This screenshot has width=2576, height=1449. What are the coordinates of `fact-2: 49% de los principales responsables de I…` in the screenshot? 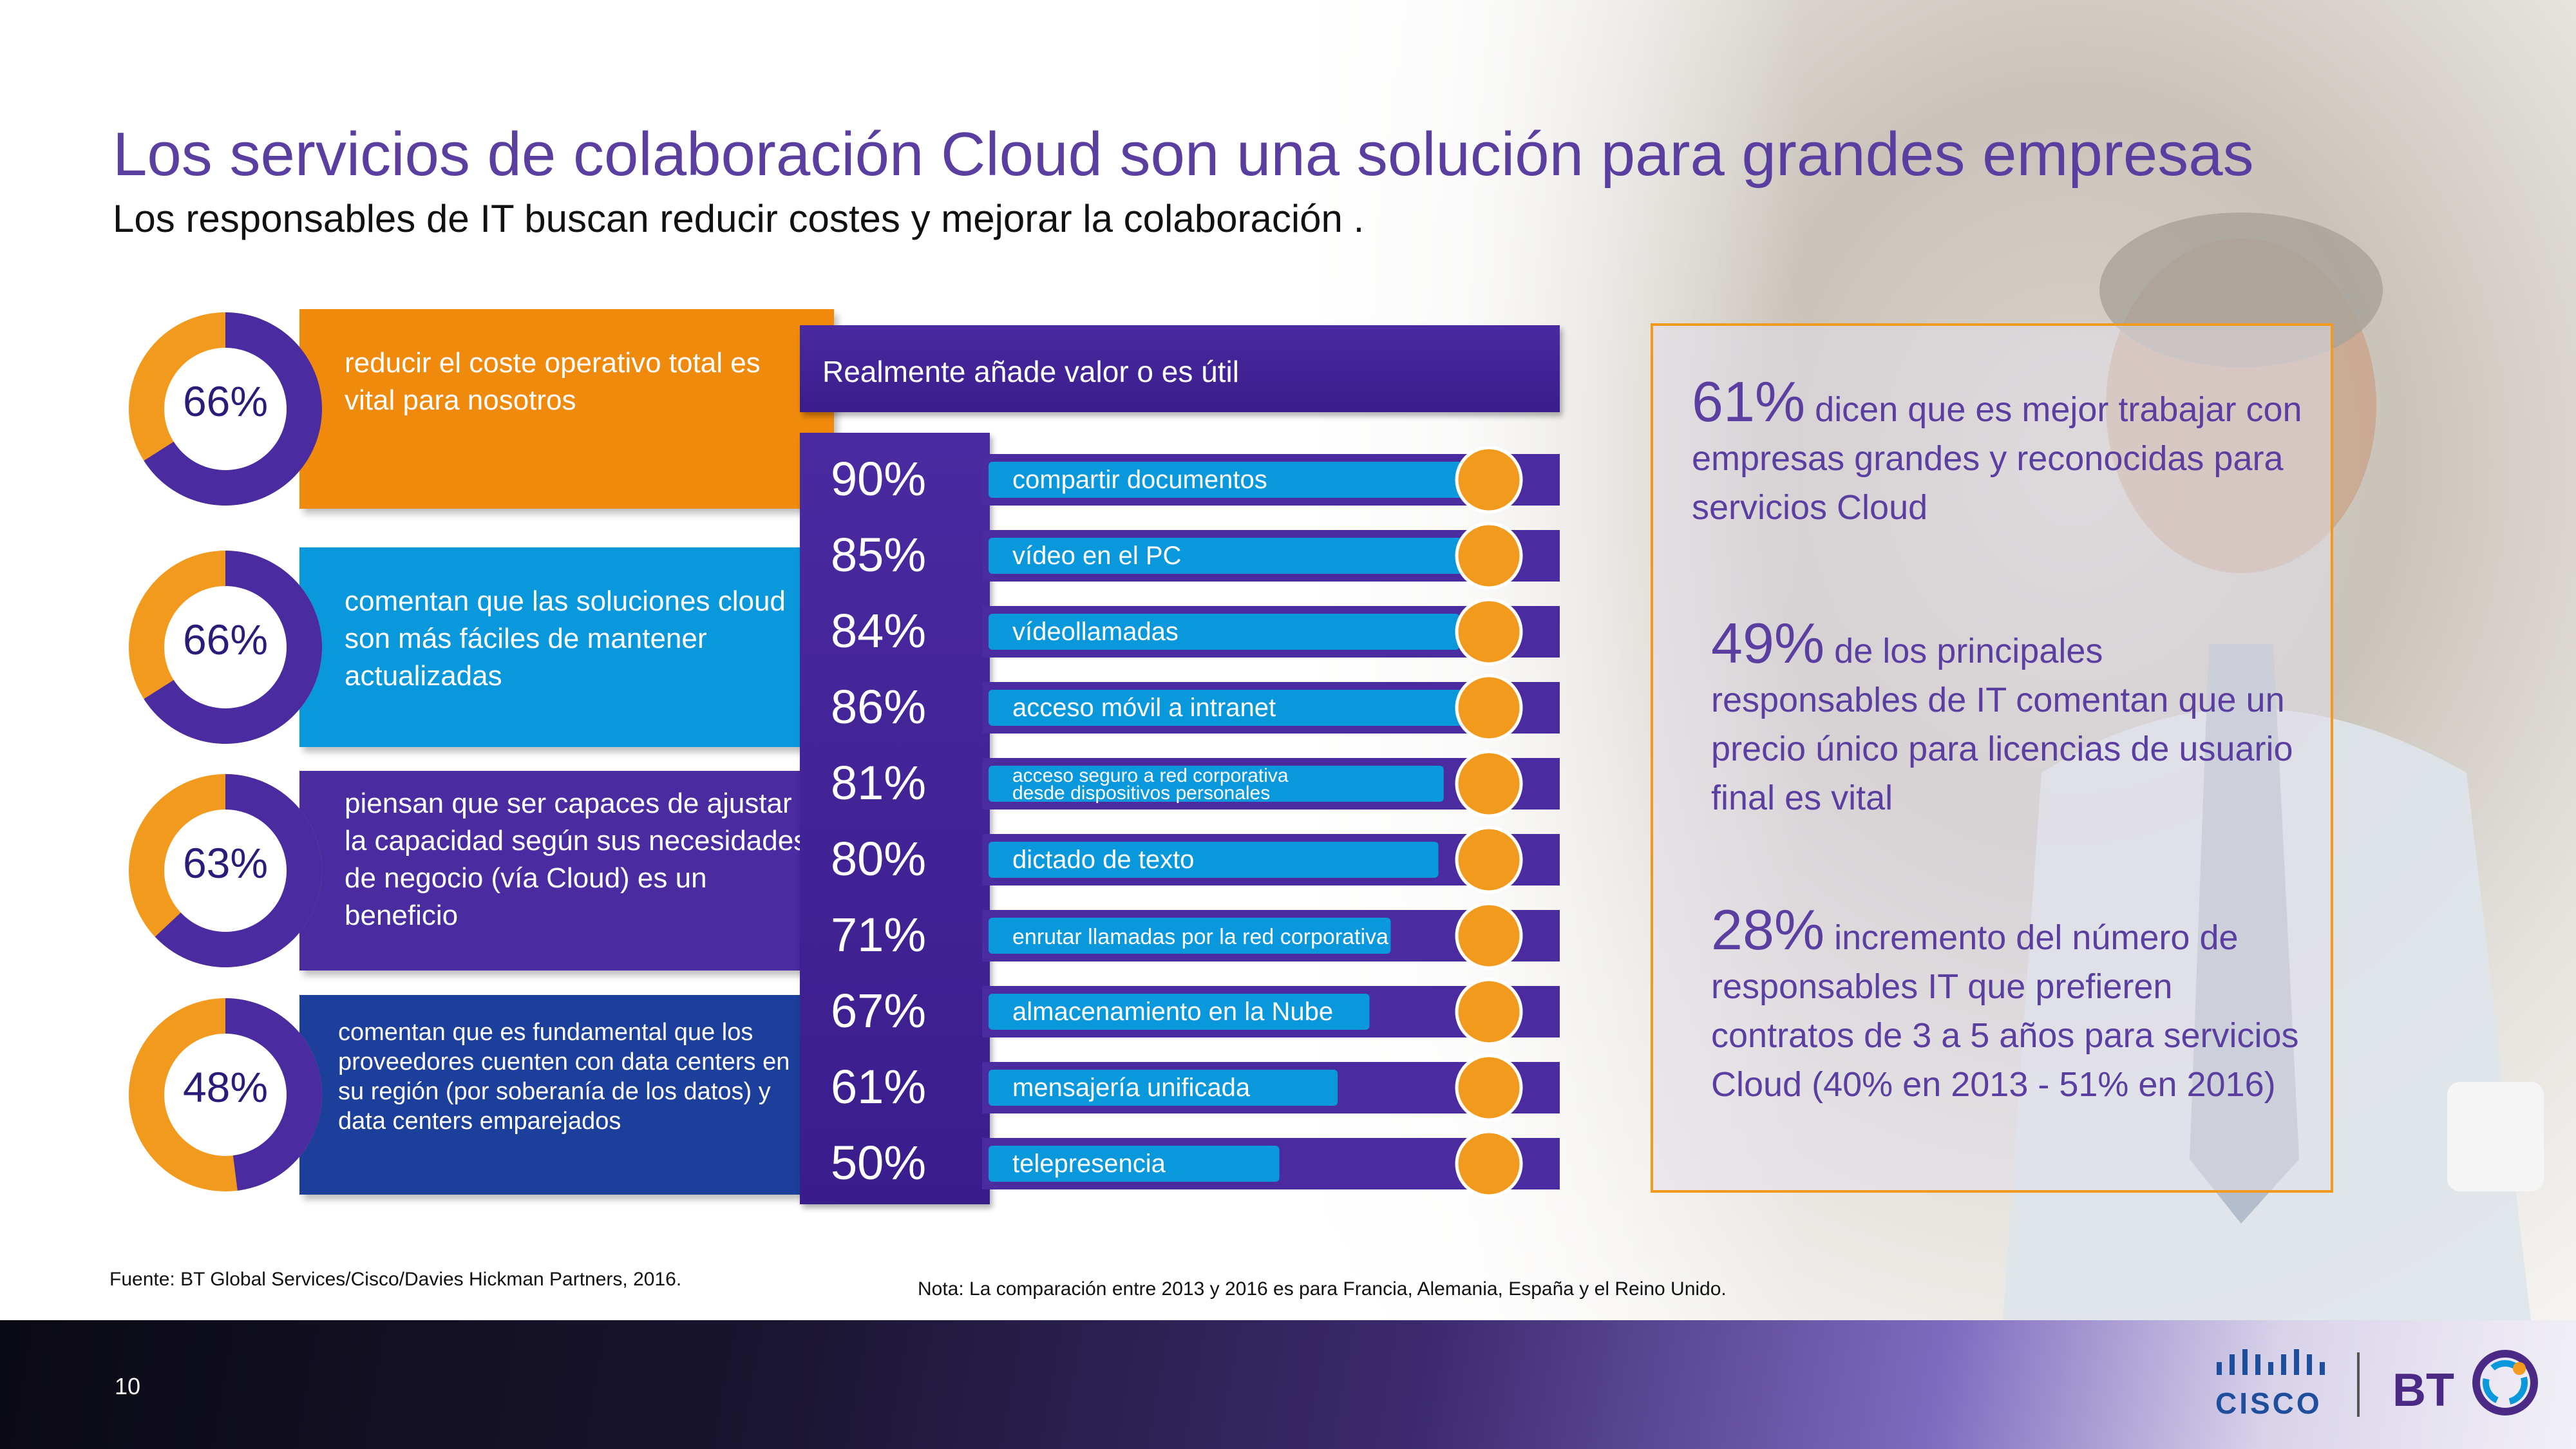 It's located at (2008, 718).